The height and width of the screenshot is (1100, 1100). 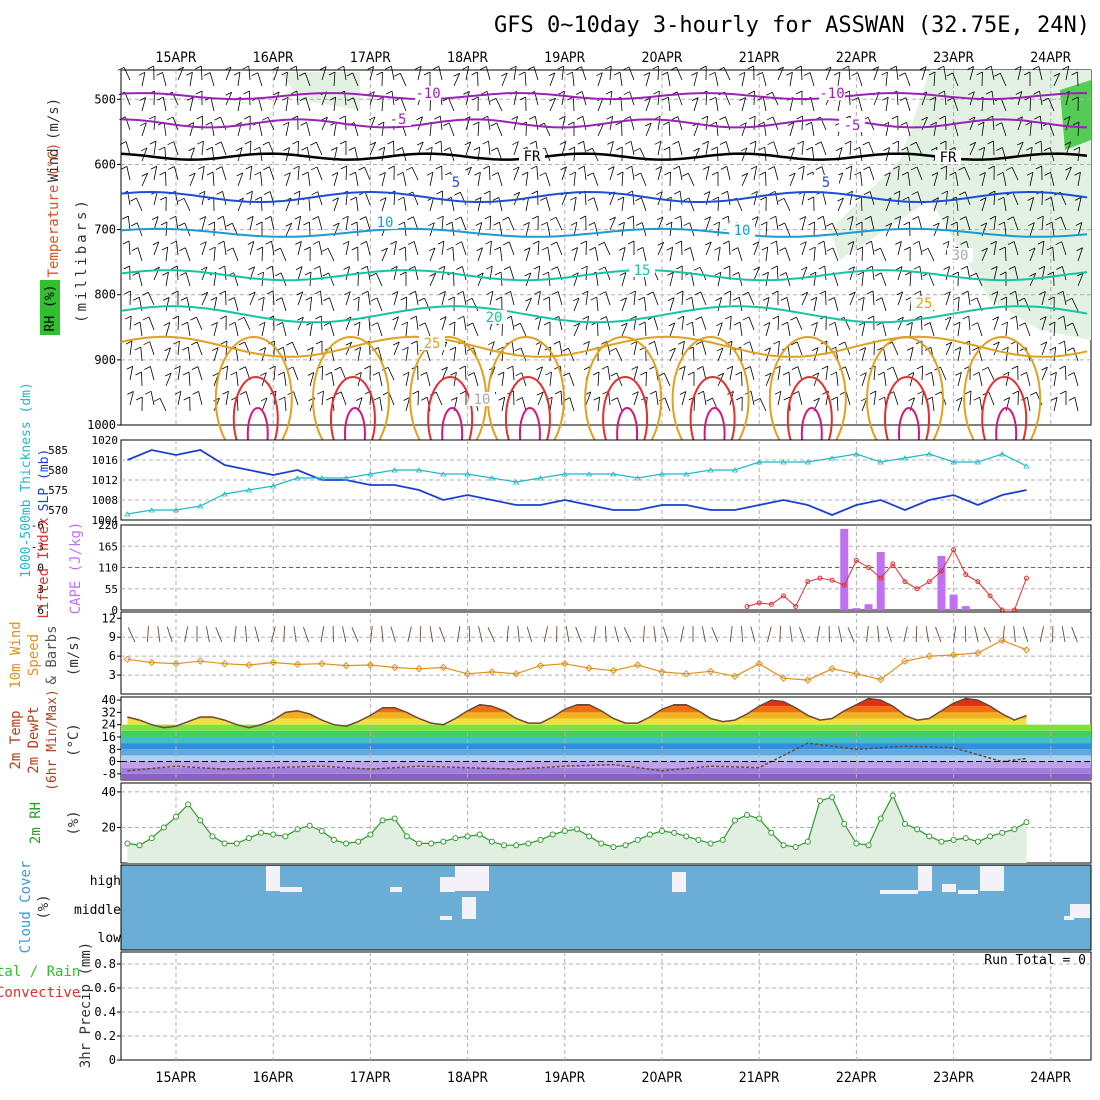 I want to click on ylabel-precip: 3hr Precip (mm), so click(x=86, y=1005).